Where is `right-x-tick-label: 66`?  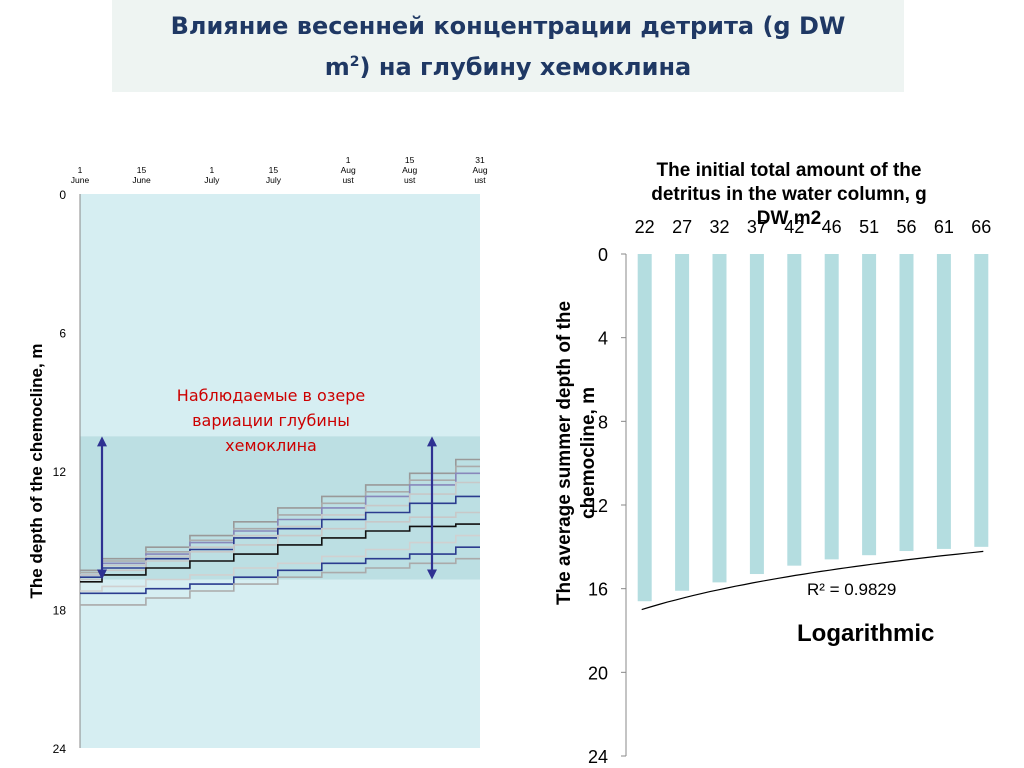
right-x-tick-label: 66 is located at coordinates (981, 227).